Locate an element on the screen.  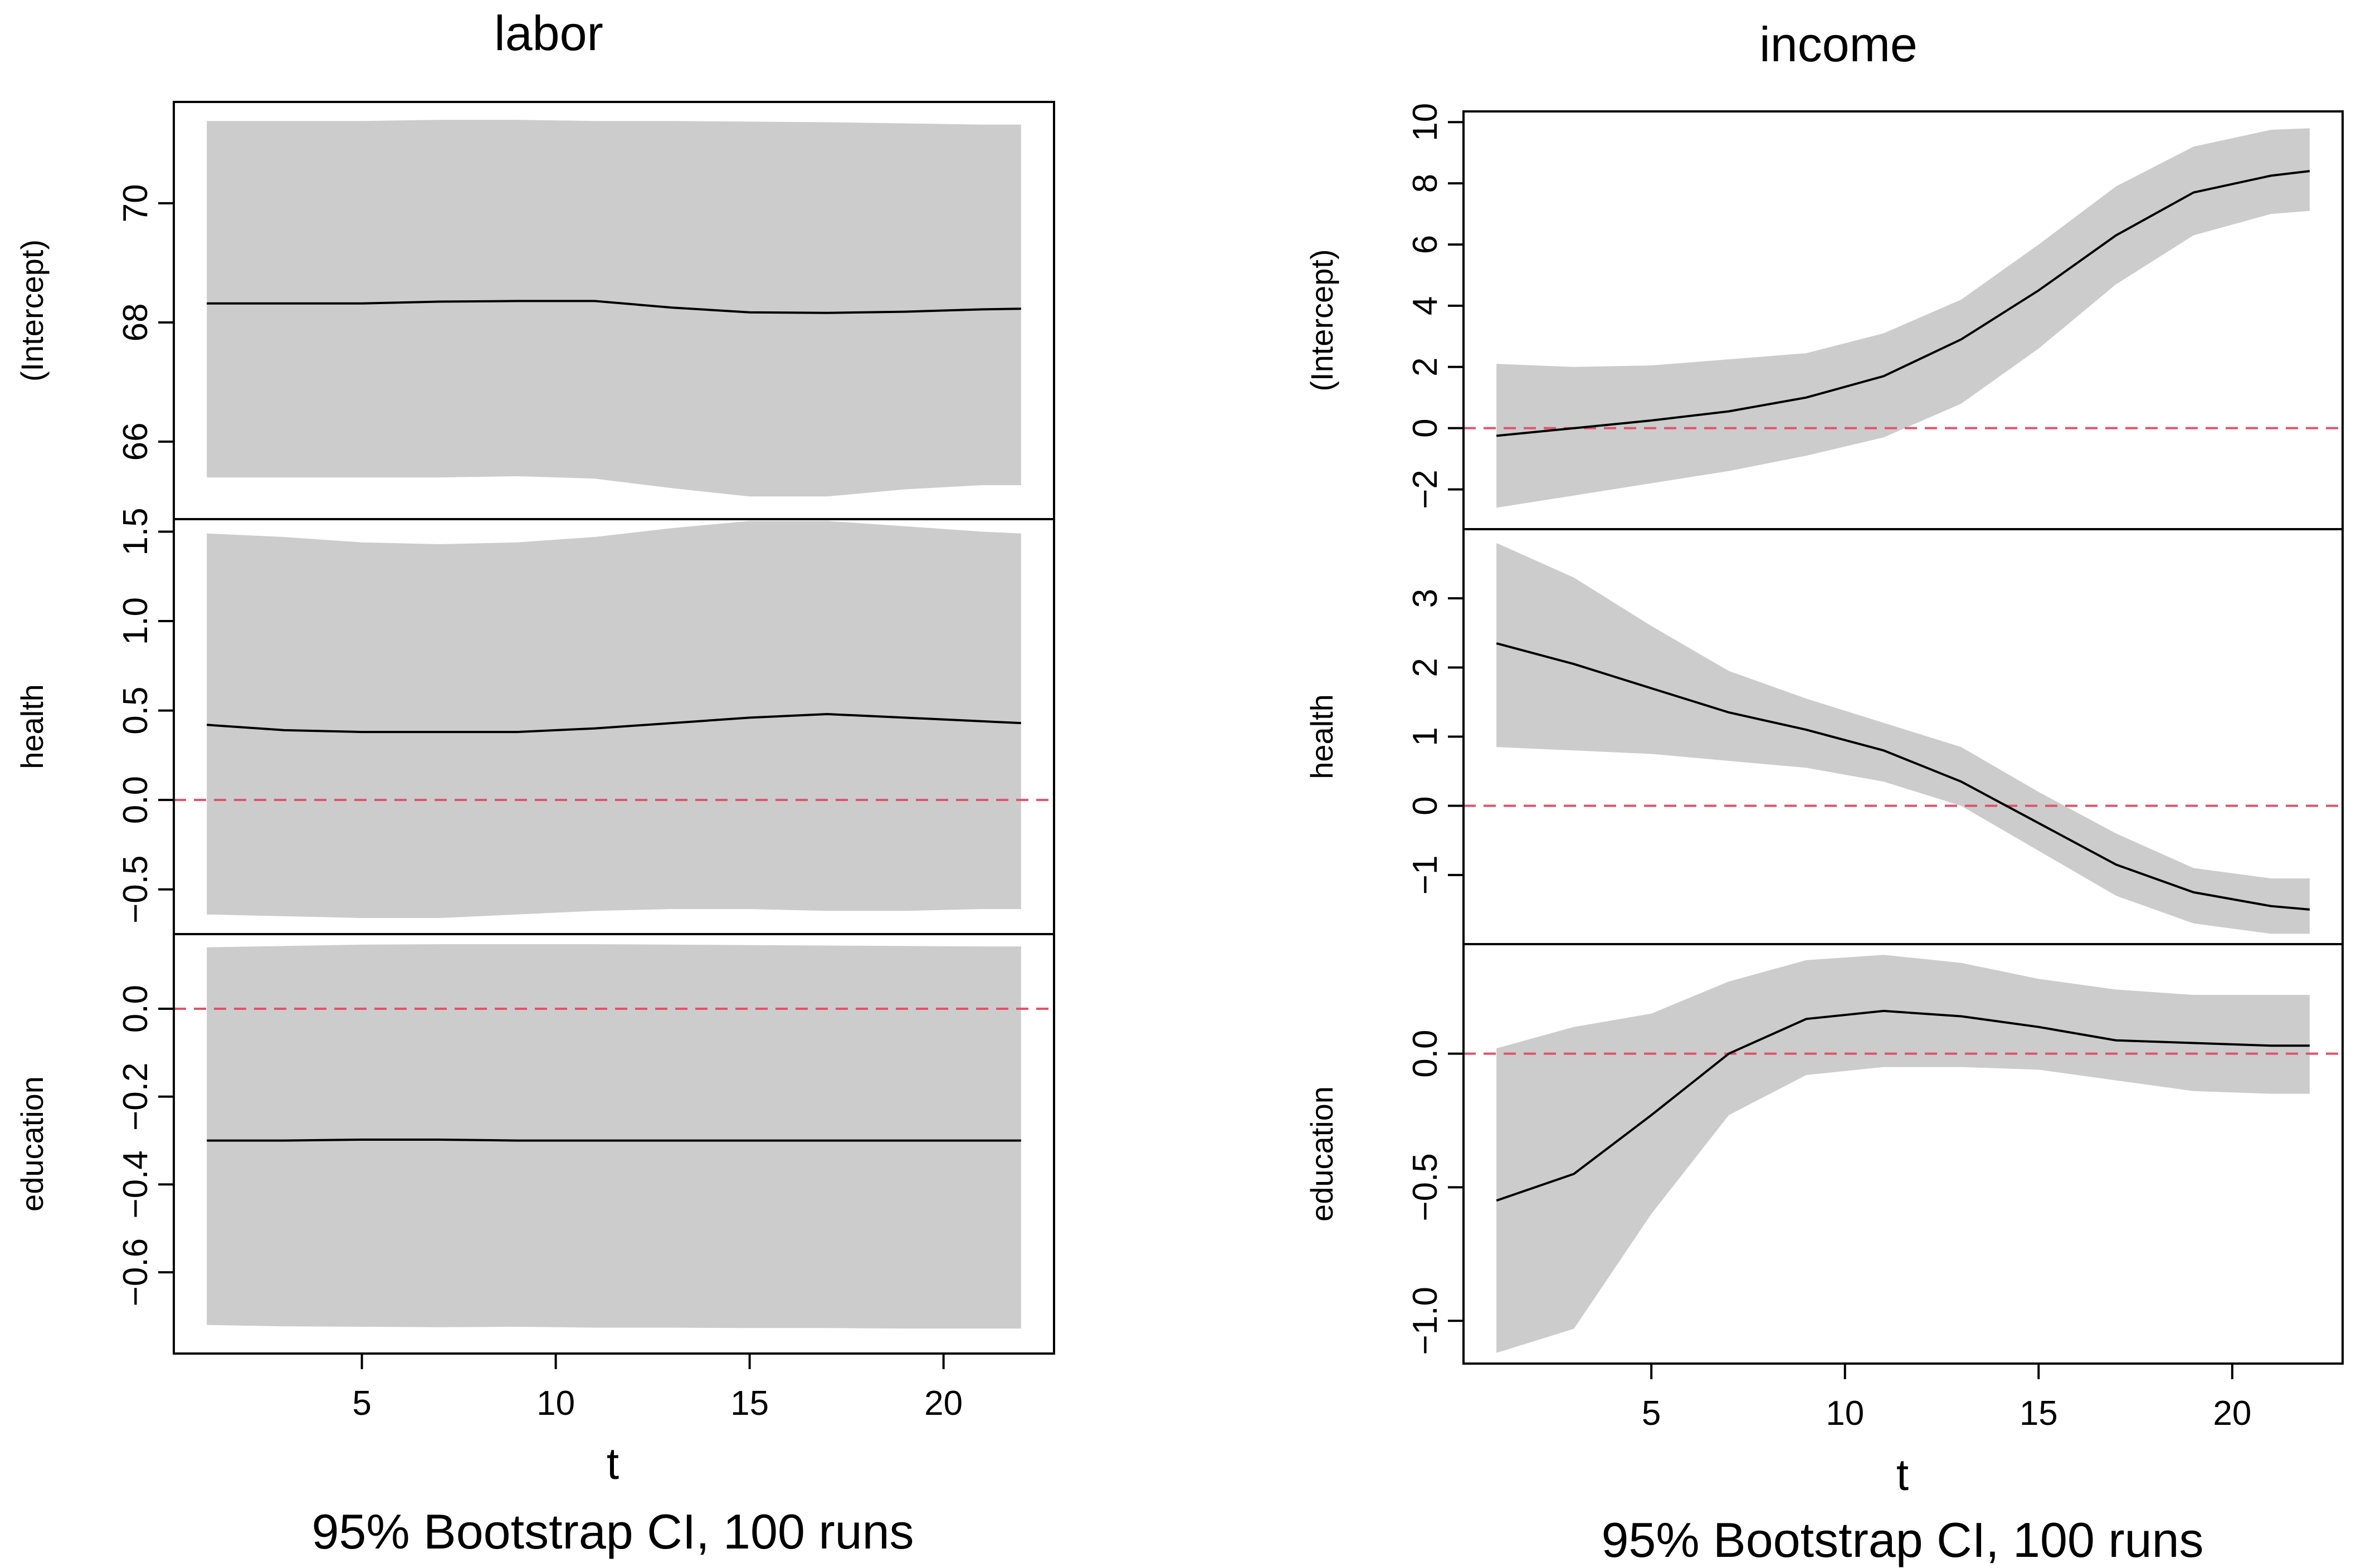
y-tick-label: −2 is located at coordinates (1426, 489).